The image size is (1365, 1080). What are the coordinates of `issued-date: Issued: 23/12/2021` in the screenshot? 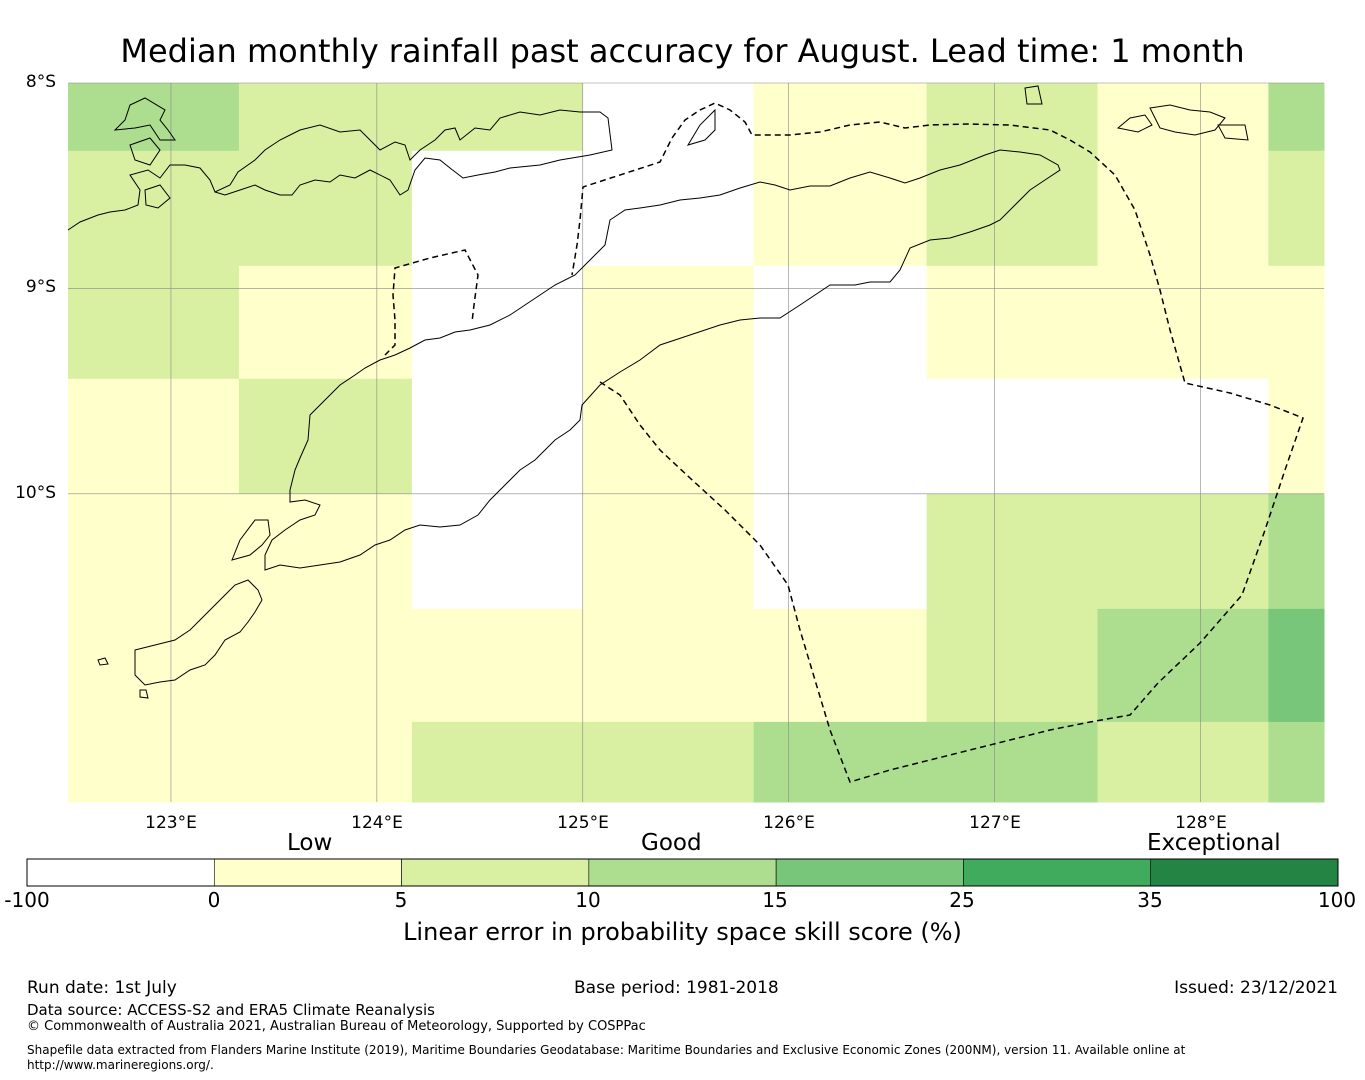 It's located at (1256, 988).